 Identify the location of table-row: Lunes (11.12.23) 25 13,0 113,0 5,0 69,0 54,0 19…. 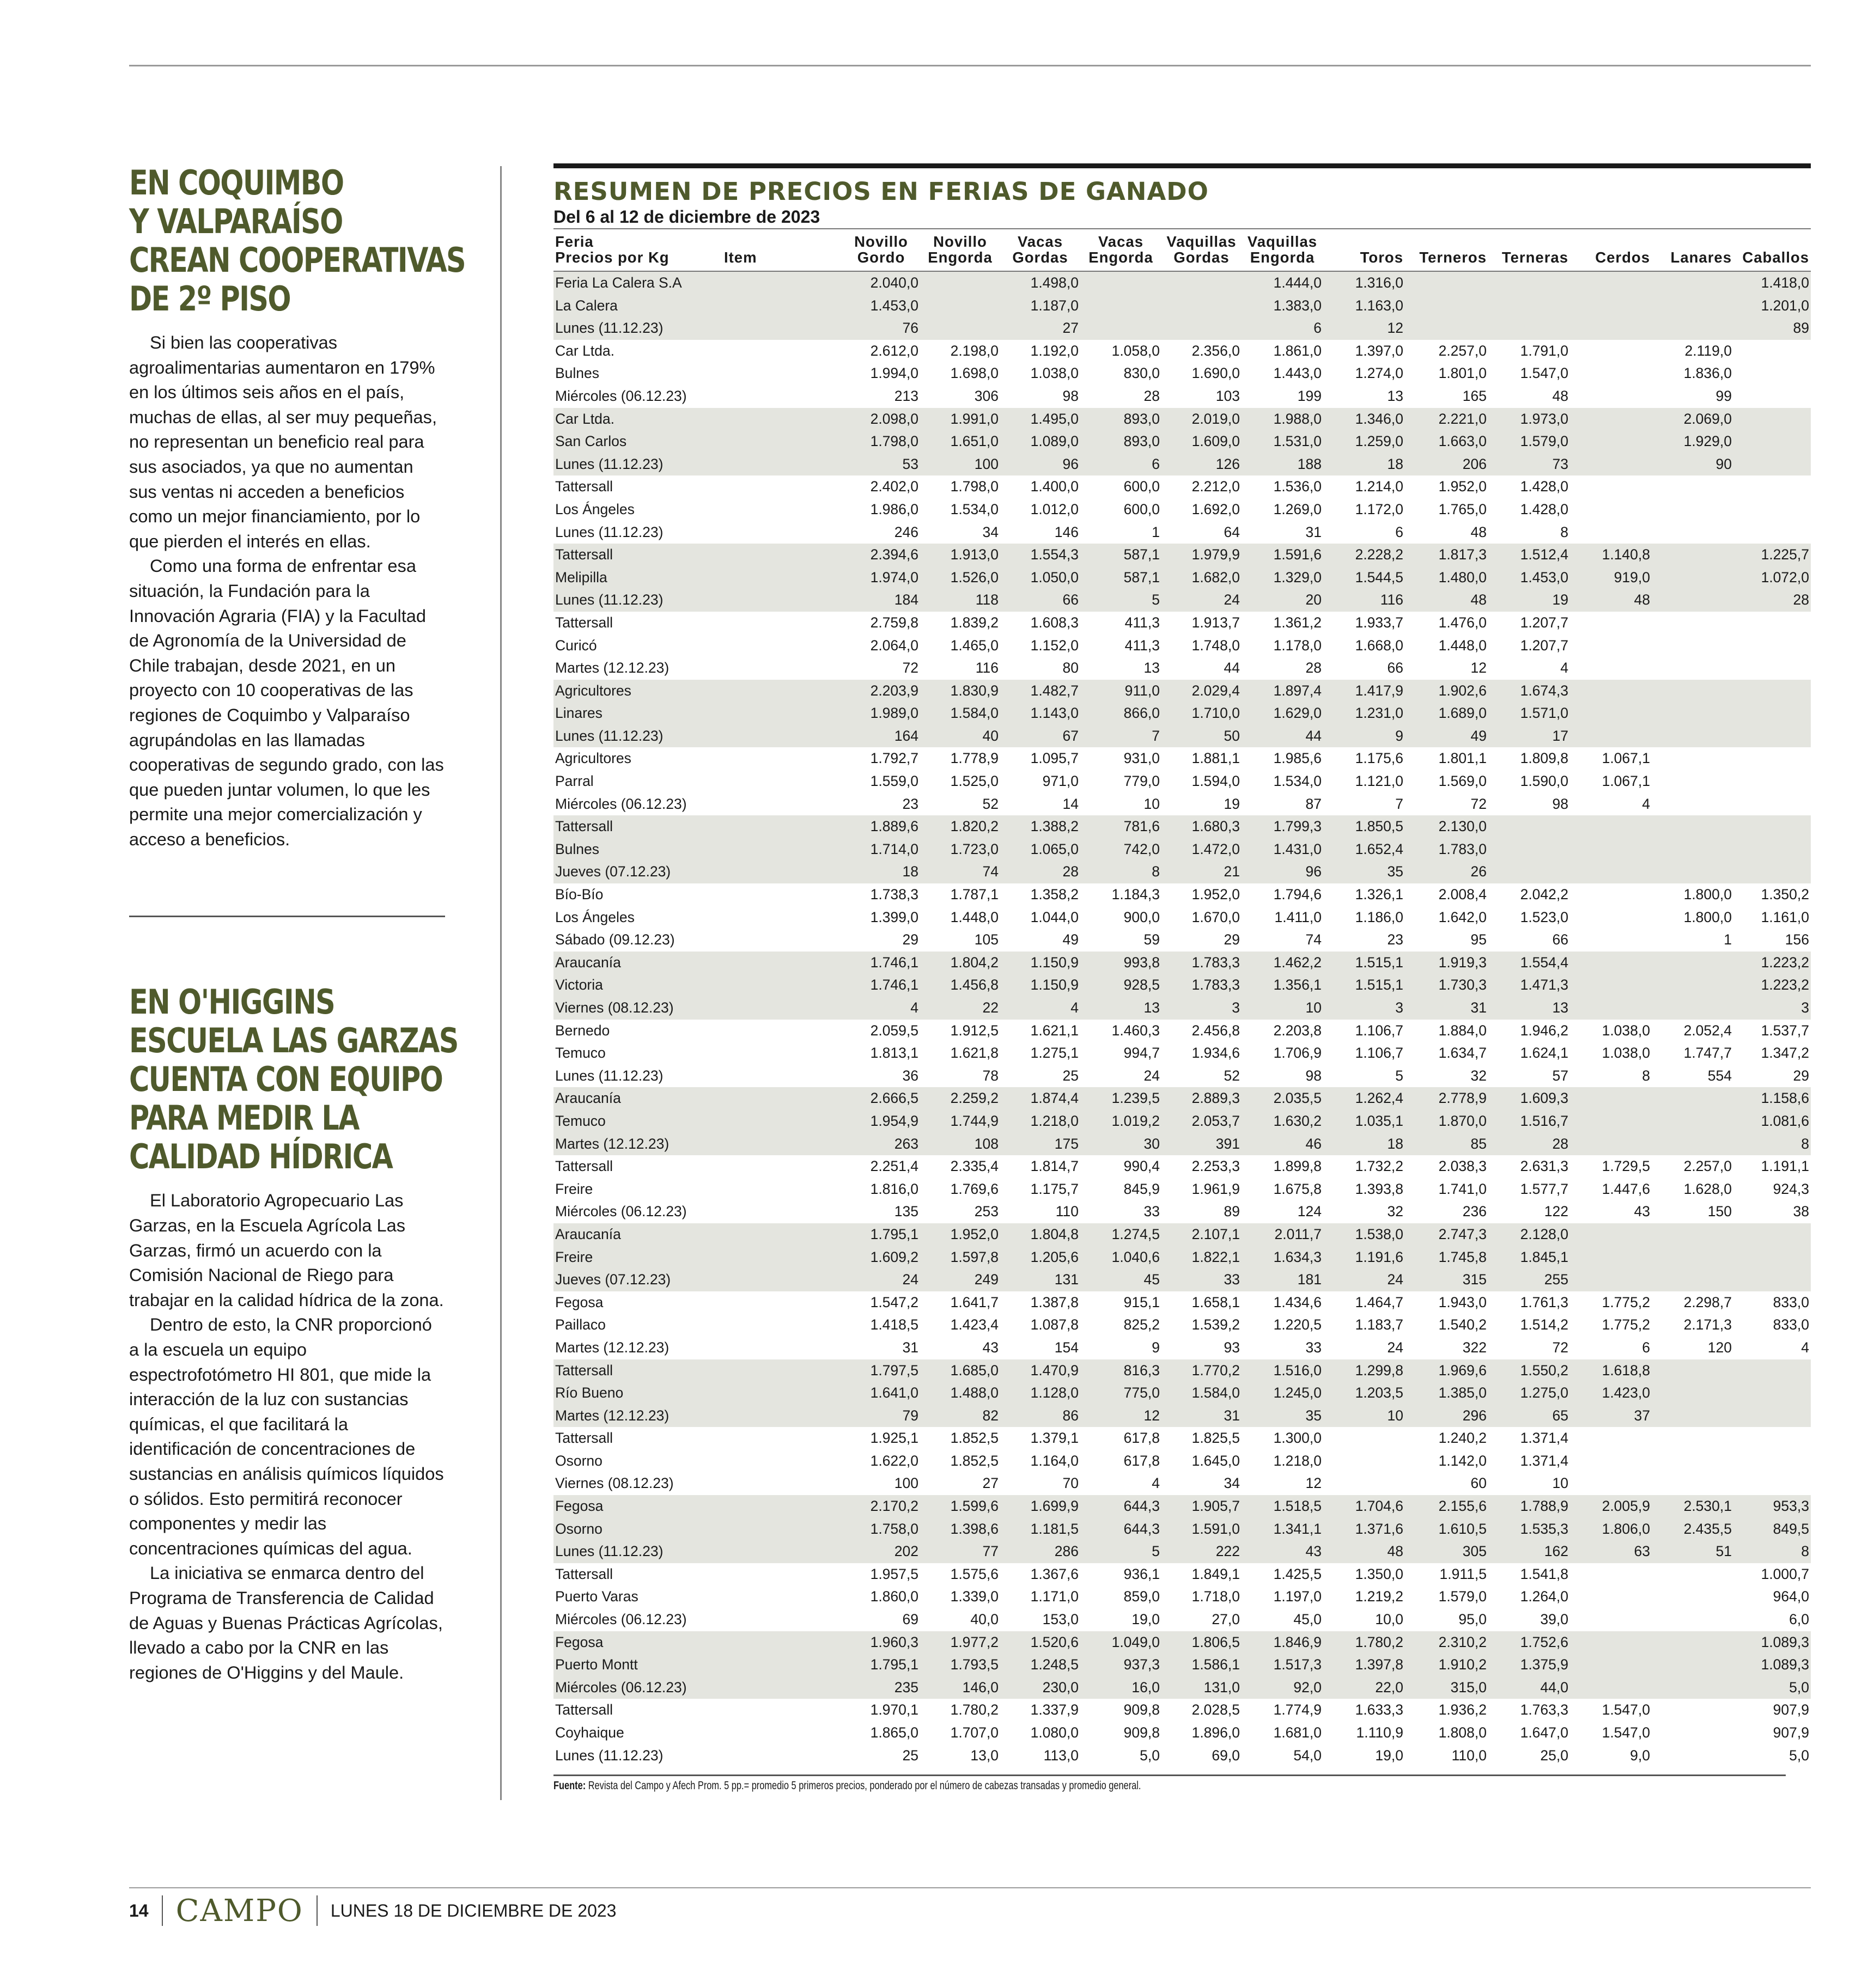
(1182, 1756).